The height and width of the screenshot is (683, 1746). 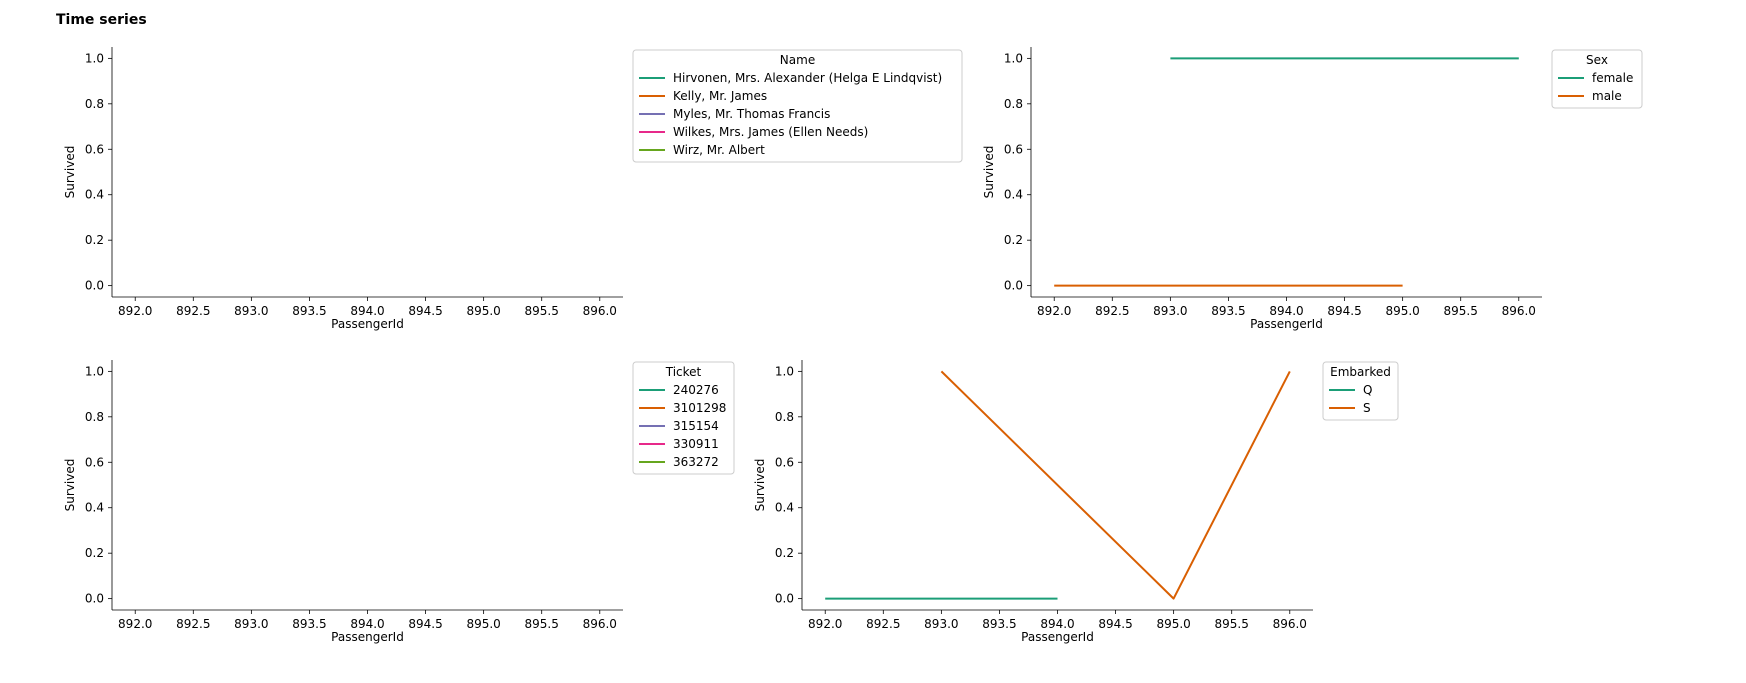 What do you see at coordinates (1367, 408) in the screenshot?
I see `legend-entry-label: S` at bounding box center [1367, 408].